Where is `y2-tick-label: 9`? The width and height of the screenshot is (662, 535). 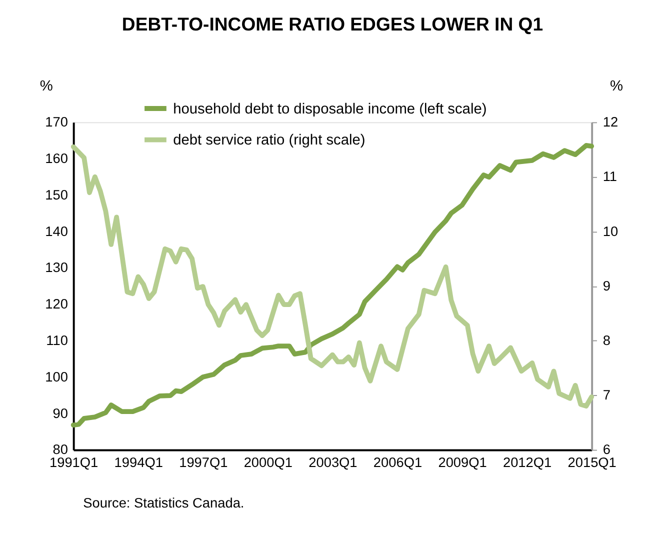 y2-tick-label: 9 is located at coordinates (606, 286).